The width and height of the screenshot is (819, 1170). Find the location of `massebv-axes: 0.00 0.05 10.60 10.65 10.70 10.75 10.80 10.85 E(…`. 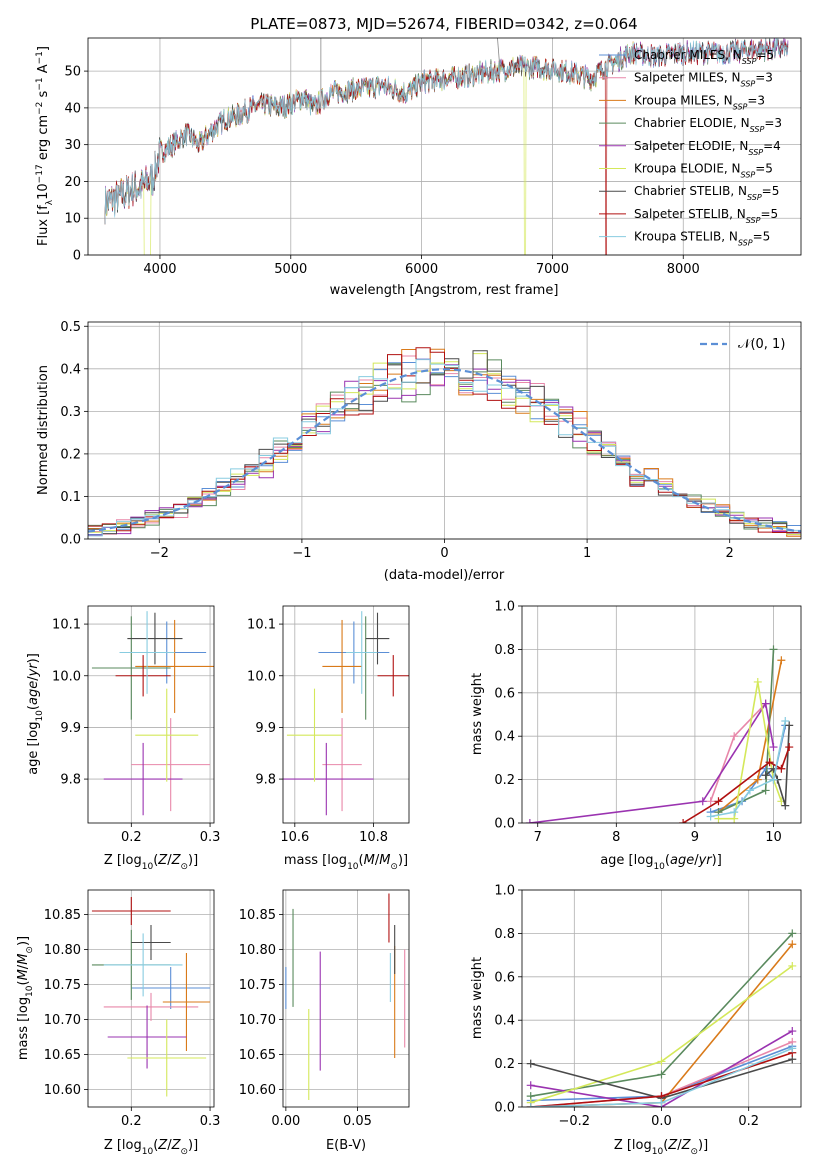

massebv-axes: 0.00 0.05 10.60 10.65 10.70 10.75 10.80 10.85 E(… is located at coordinates (324, 1021).